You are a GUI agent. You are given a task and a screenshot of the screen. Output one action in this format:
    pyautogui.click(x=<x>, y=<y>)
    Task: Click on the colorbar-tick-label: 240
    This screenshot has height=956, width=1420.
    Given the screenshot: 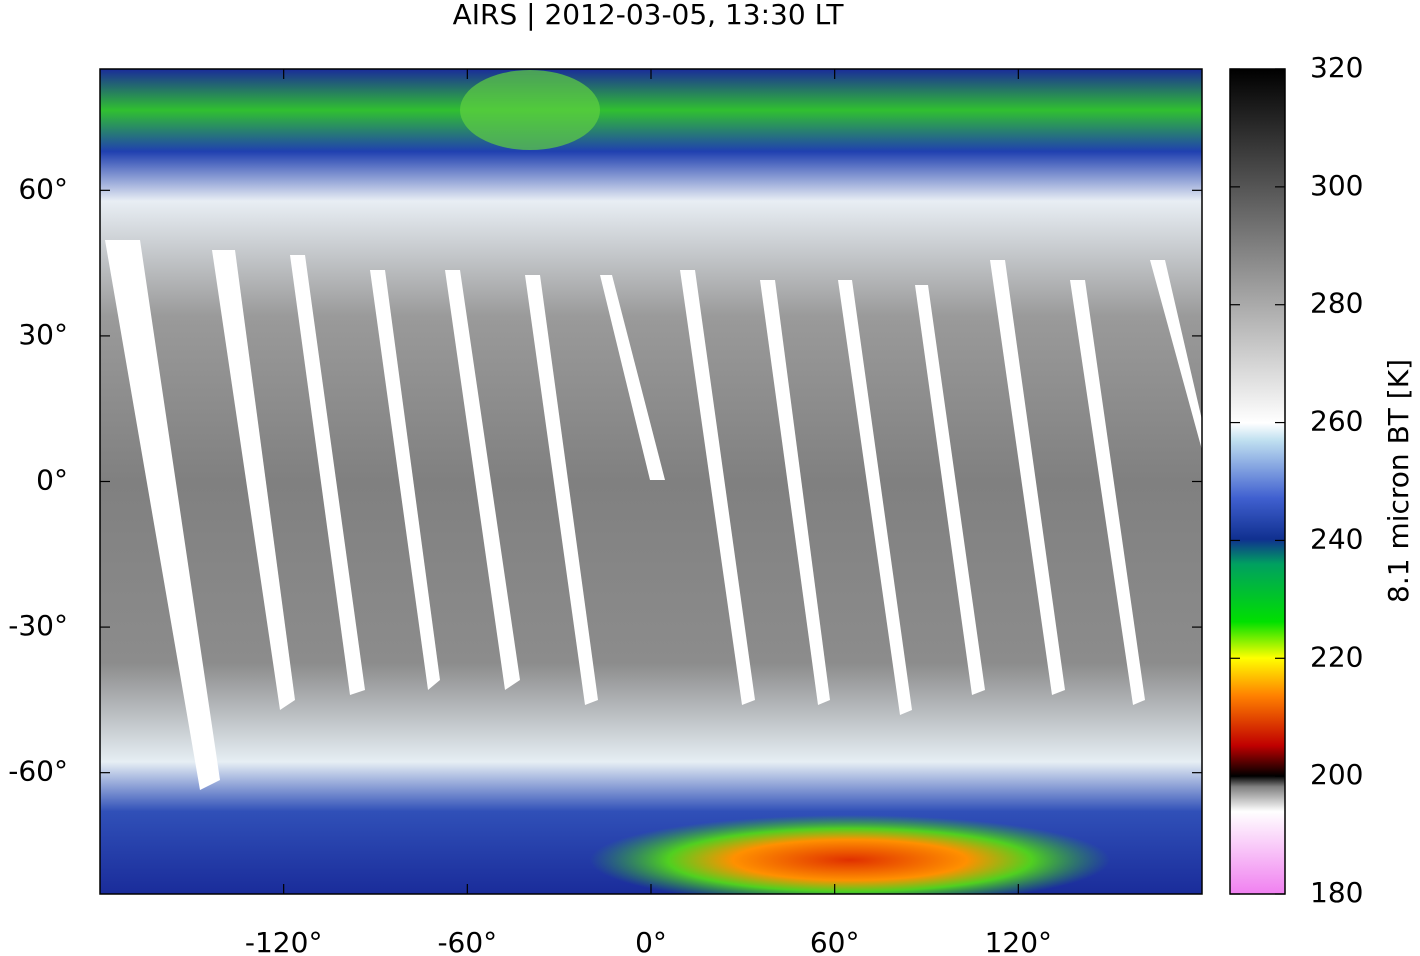 What is the action you would take?
    pyautogui.click(x=1336, y=538)
    